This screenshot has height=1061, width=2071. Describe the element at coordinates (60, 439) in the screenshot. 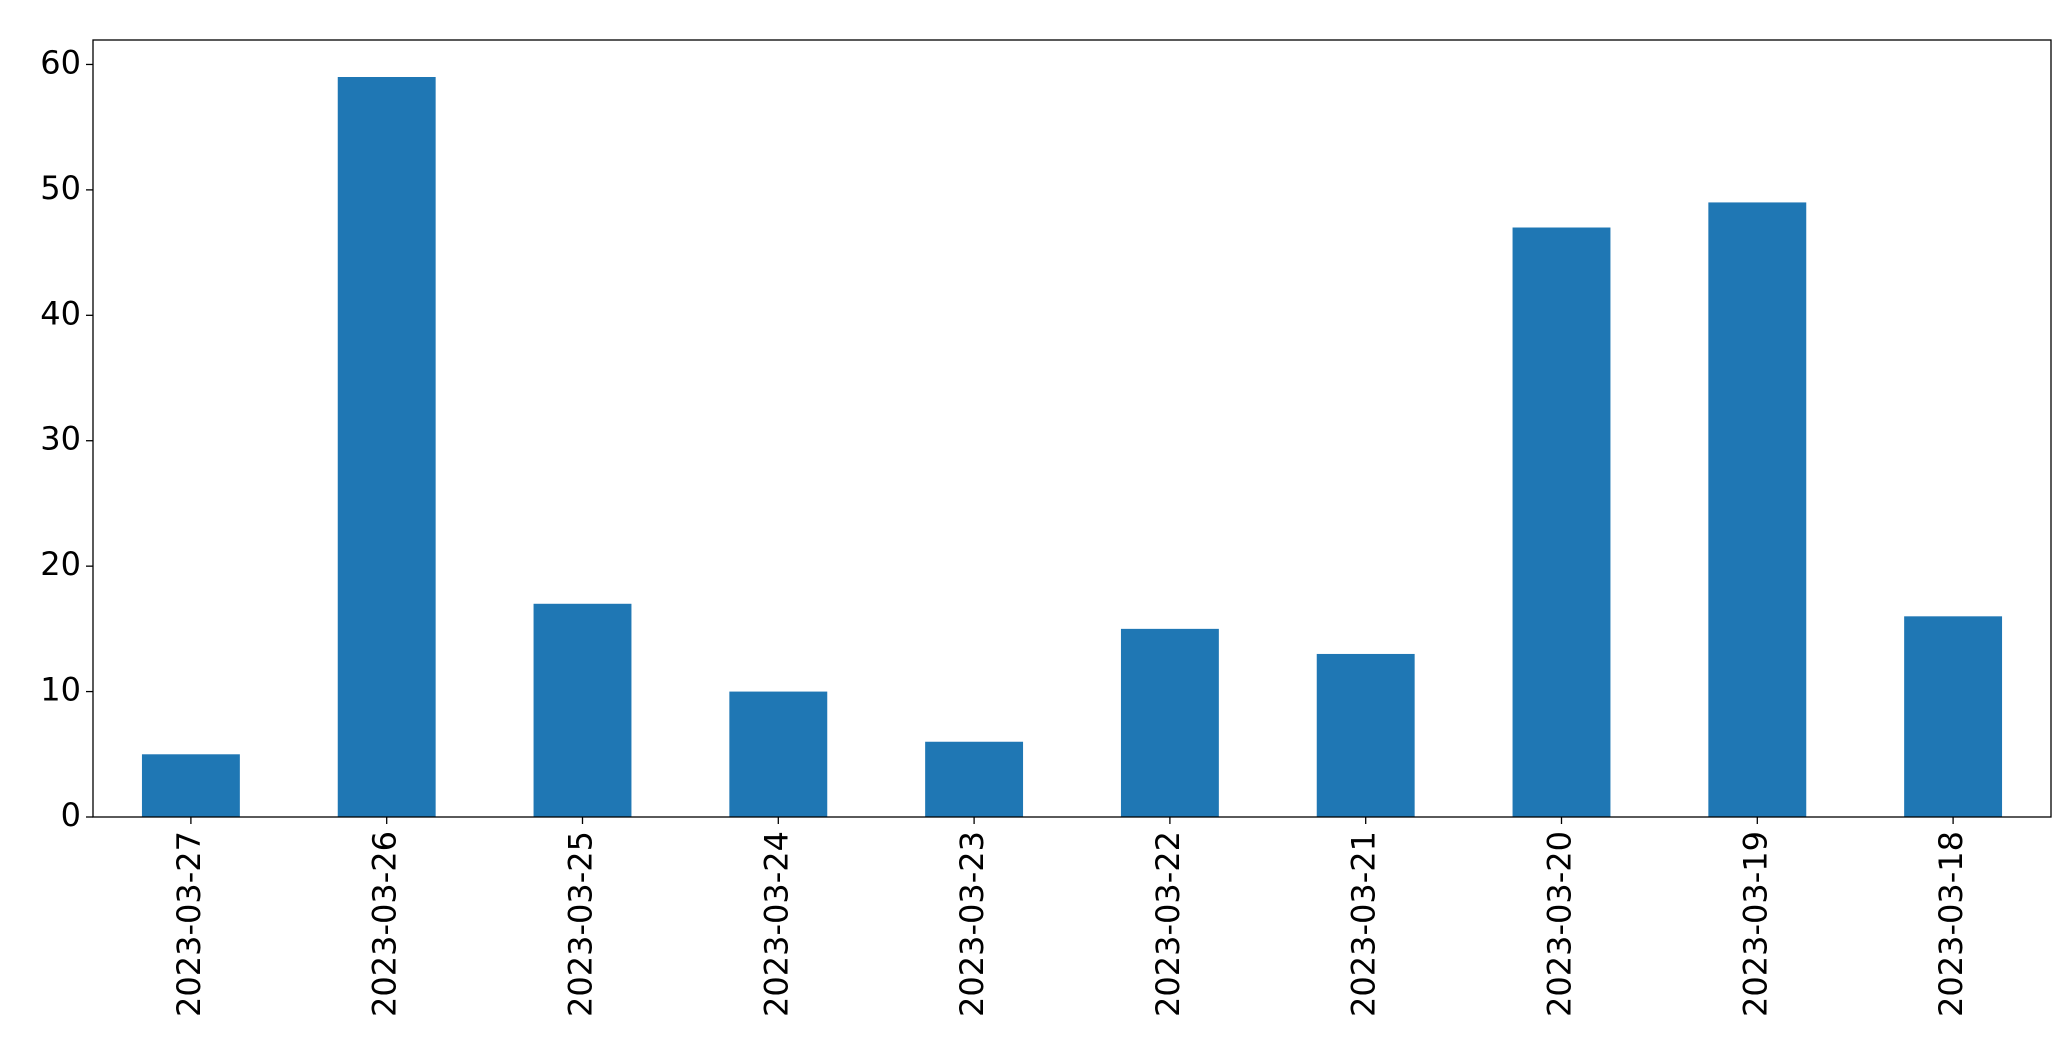

I see `y-tick-label: 30` at that location.